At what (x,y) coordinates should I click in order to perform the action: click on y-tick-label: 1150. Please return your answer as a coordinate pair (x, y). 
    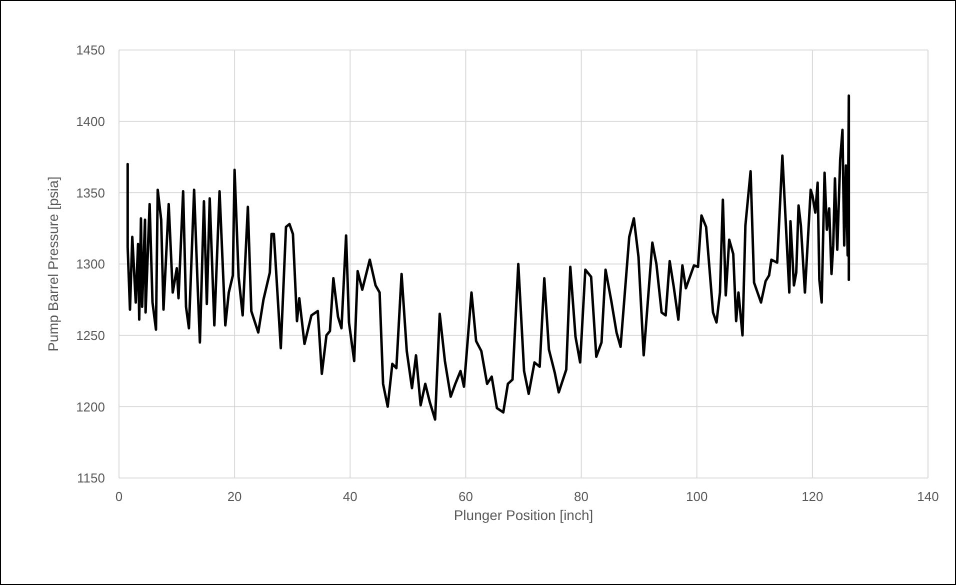
    Looking at the image, I should click on (91, 478).